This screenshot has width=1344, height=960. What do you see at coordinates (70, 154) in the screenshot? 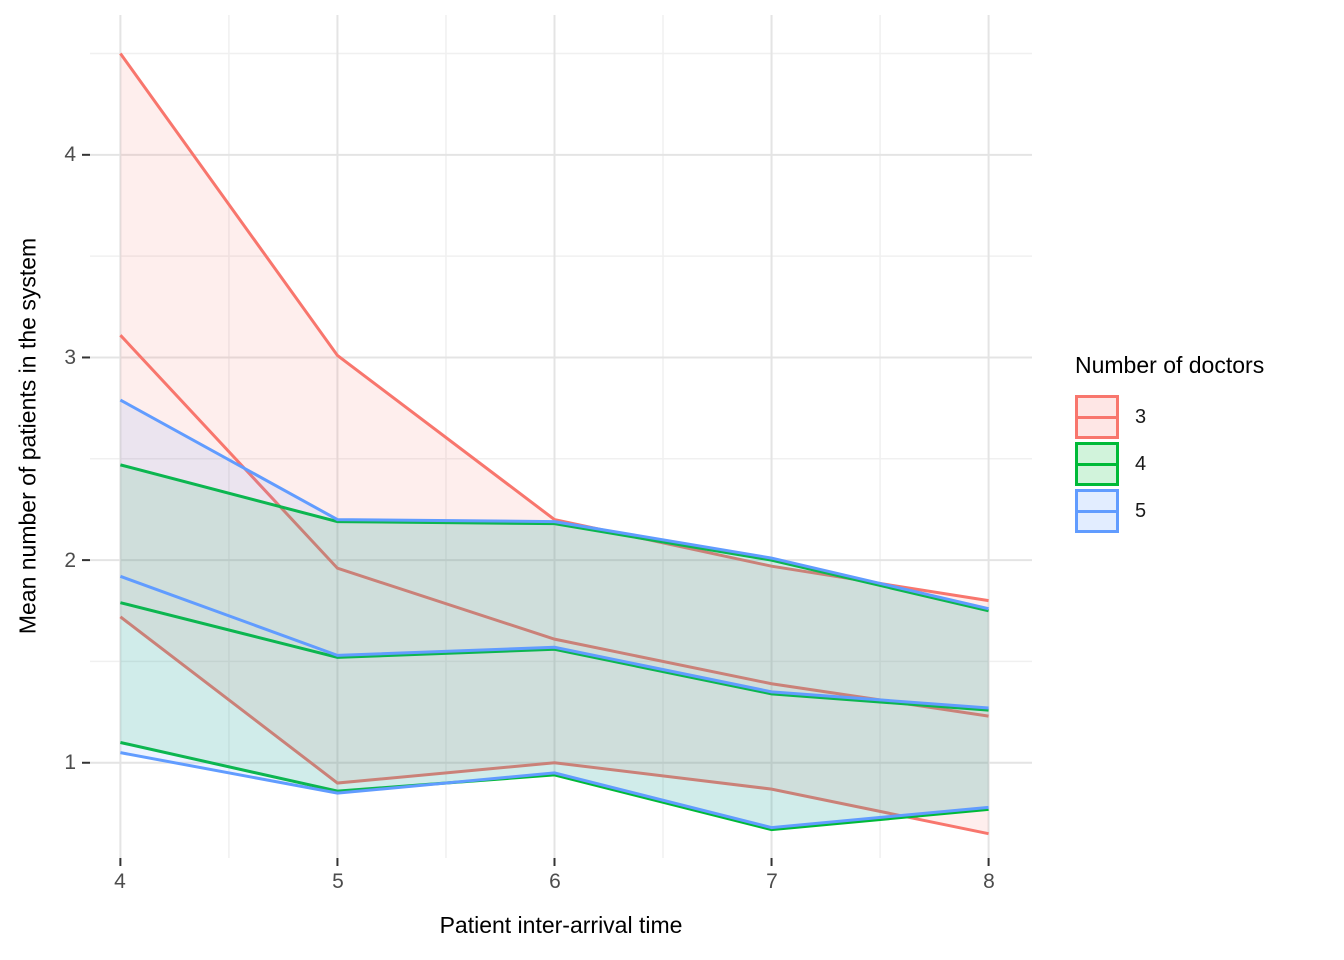
I see `y-tick-label-4: 4` at bounding box center [70, 154].